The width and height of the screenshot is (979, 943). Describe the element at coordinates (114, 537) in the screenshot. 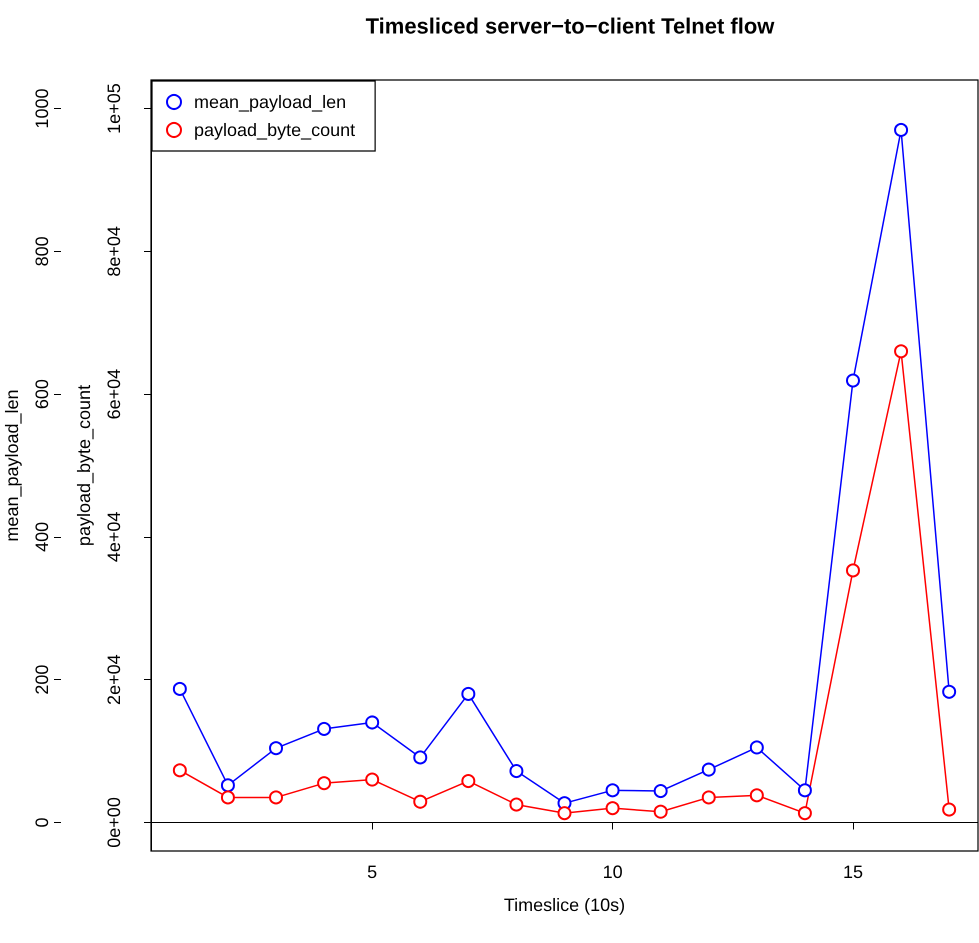

I see `y2-tick-label: 4e+04` at that location.